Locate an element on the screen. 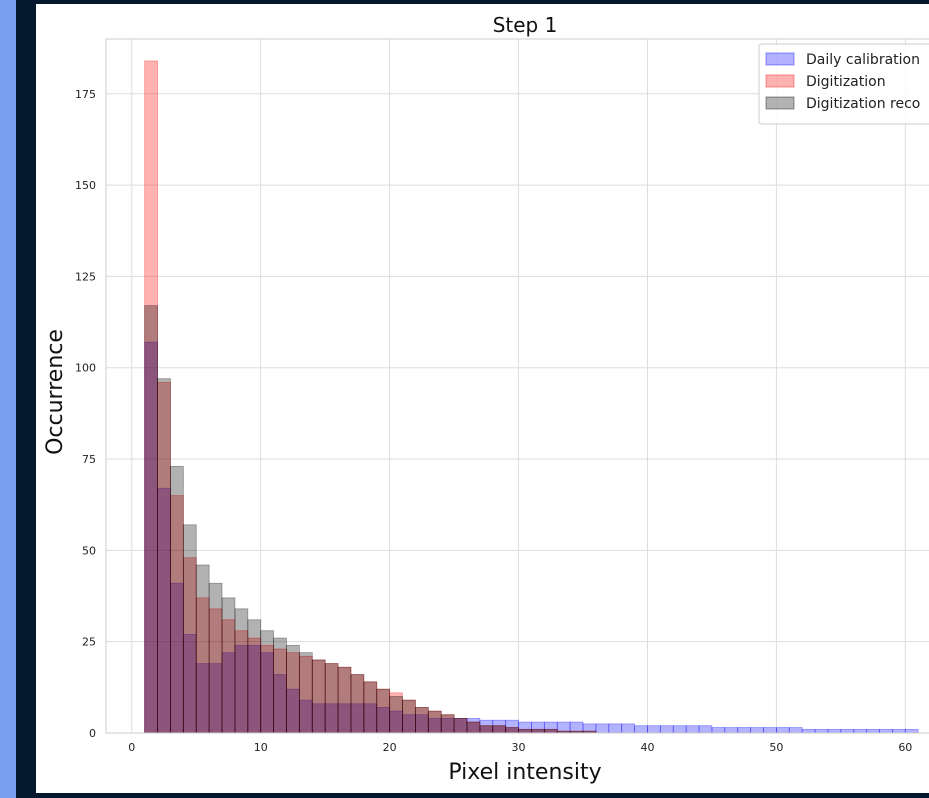 This screenshot has height=798, width=929. x-tick-label: 10 is located at coordinates (261, 747).